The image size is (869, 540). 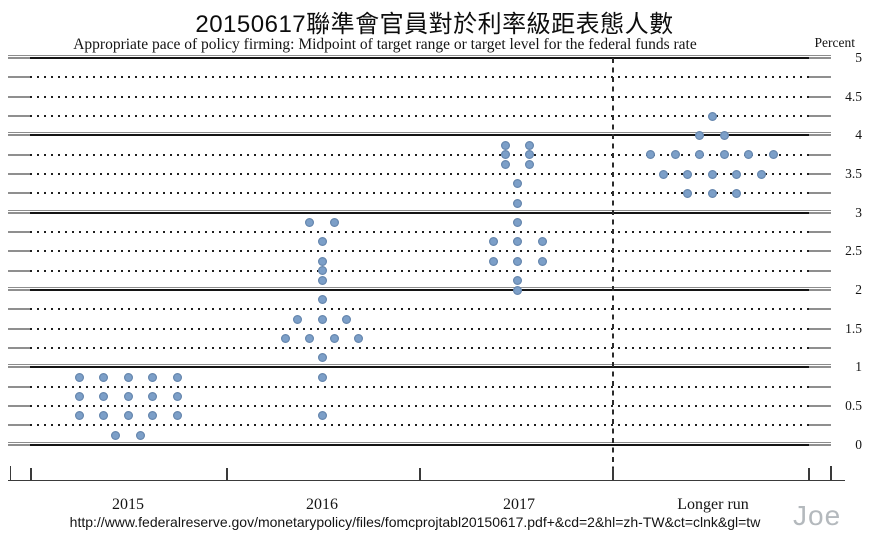 What do you see at coordinates (858, 444) in the screenshot?
I see `y-axis-tick-label: 0` at bounding box center [858, 444].